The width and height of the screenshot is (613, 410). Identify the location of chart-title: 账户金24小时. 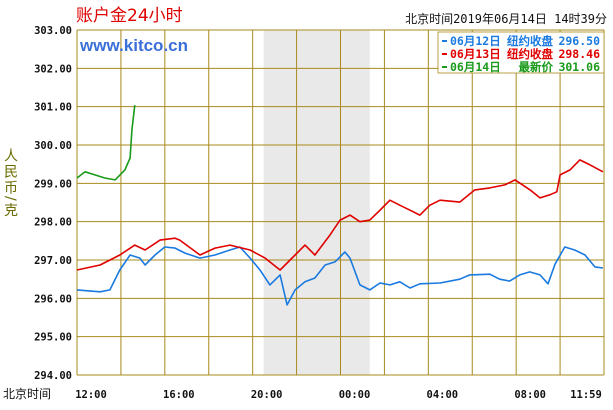
(129, 16).